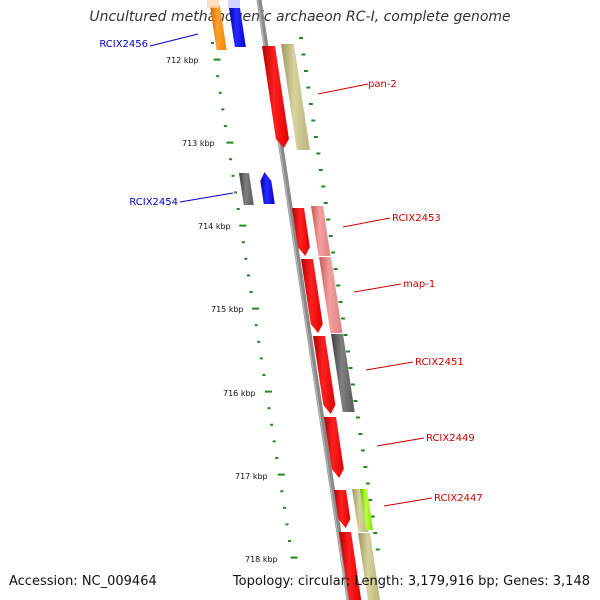 The height and width of the screenshot is (600, 600). Describe the element at coordinates (174, 40) in the screenshot. I see `callout-rcix2456` at that location.